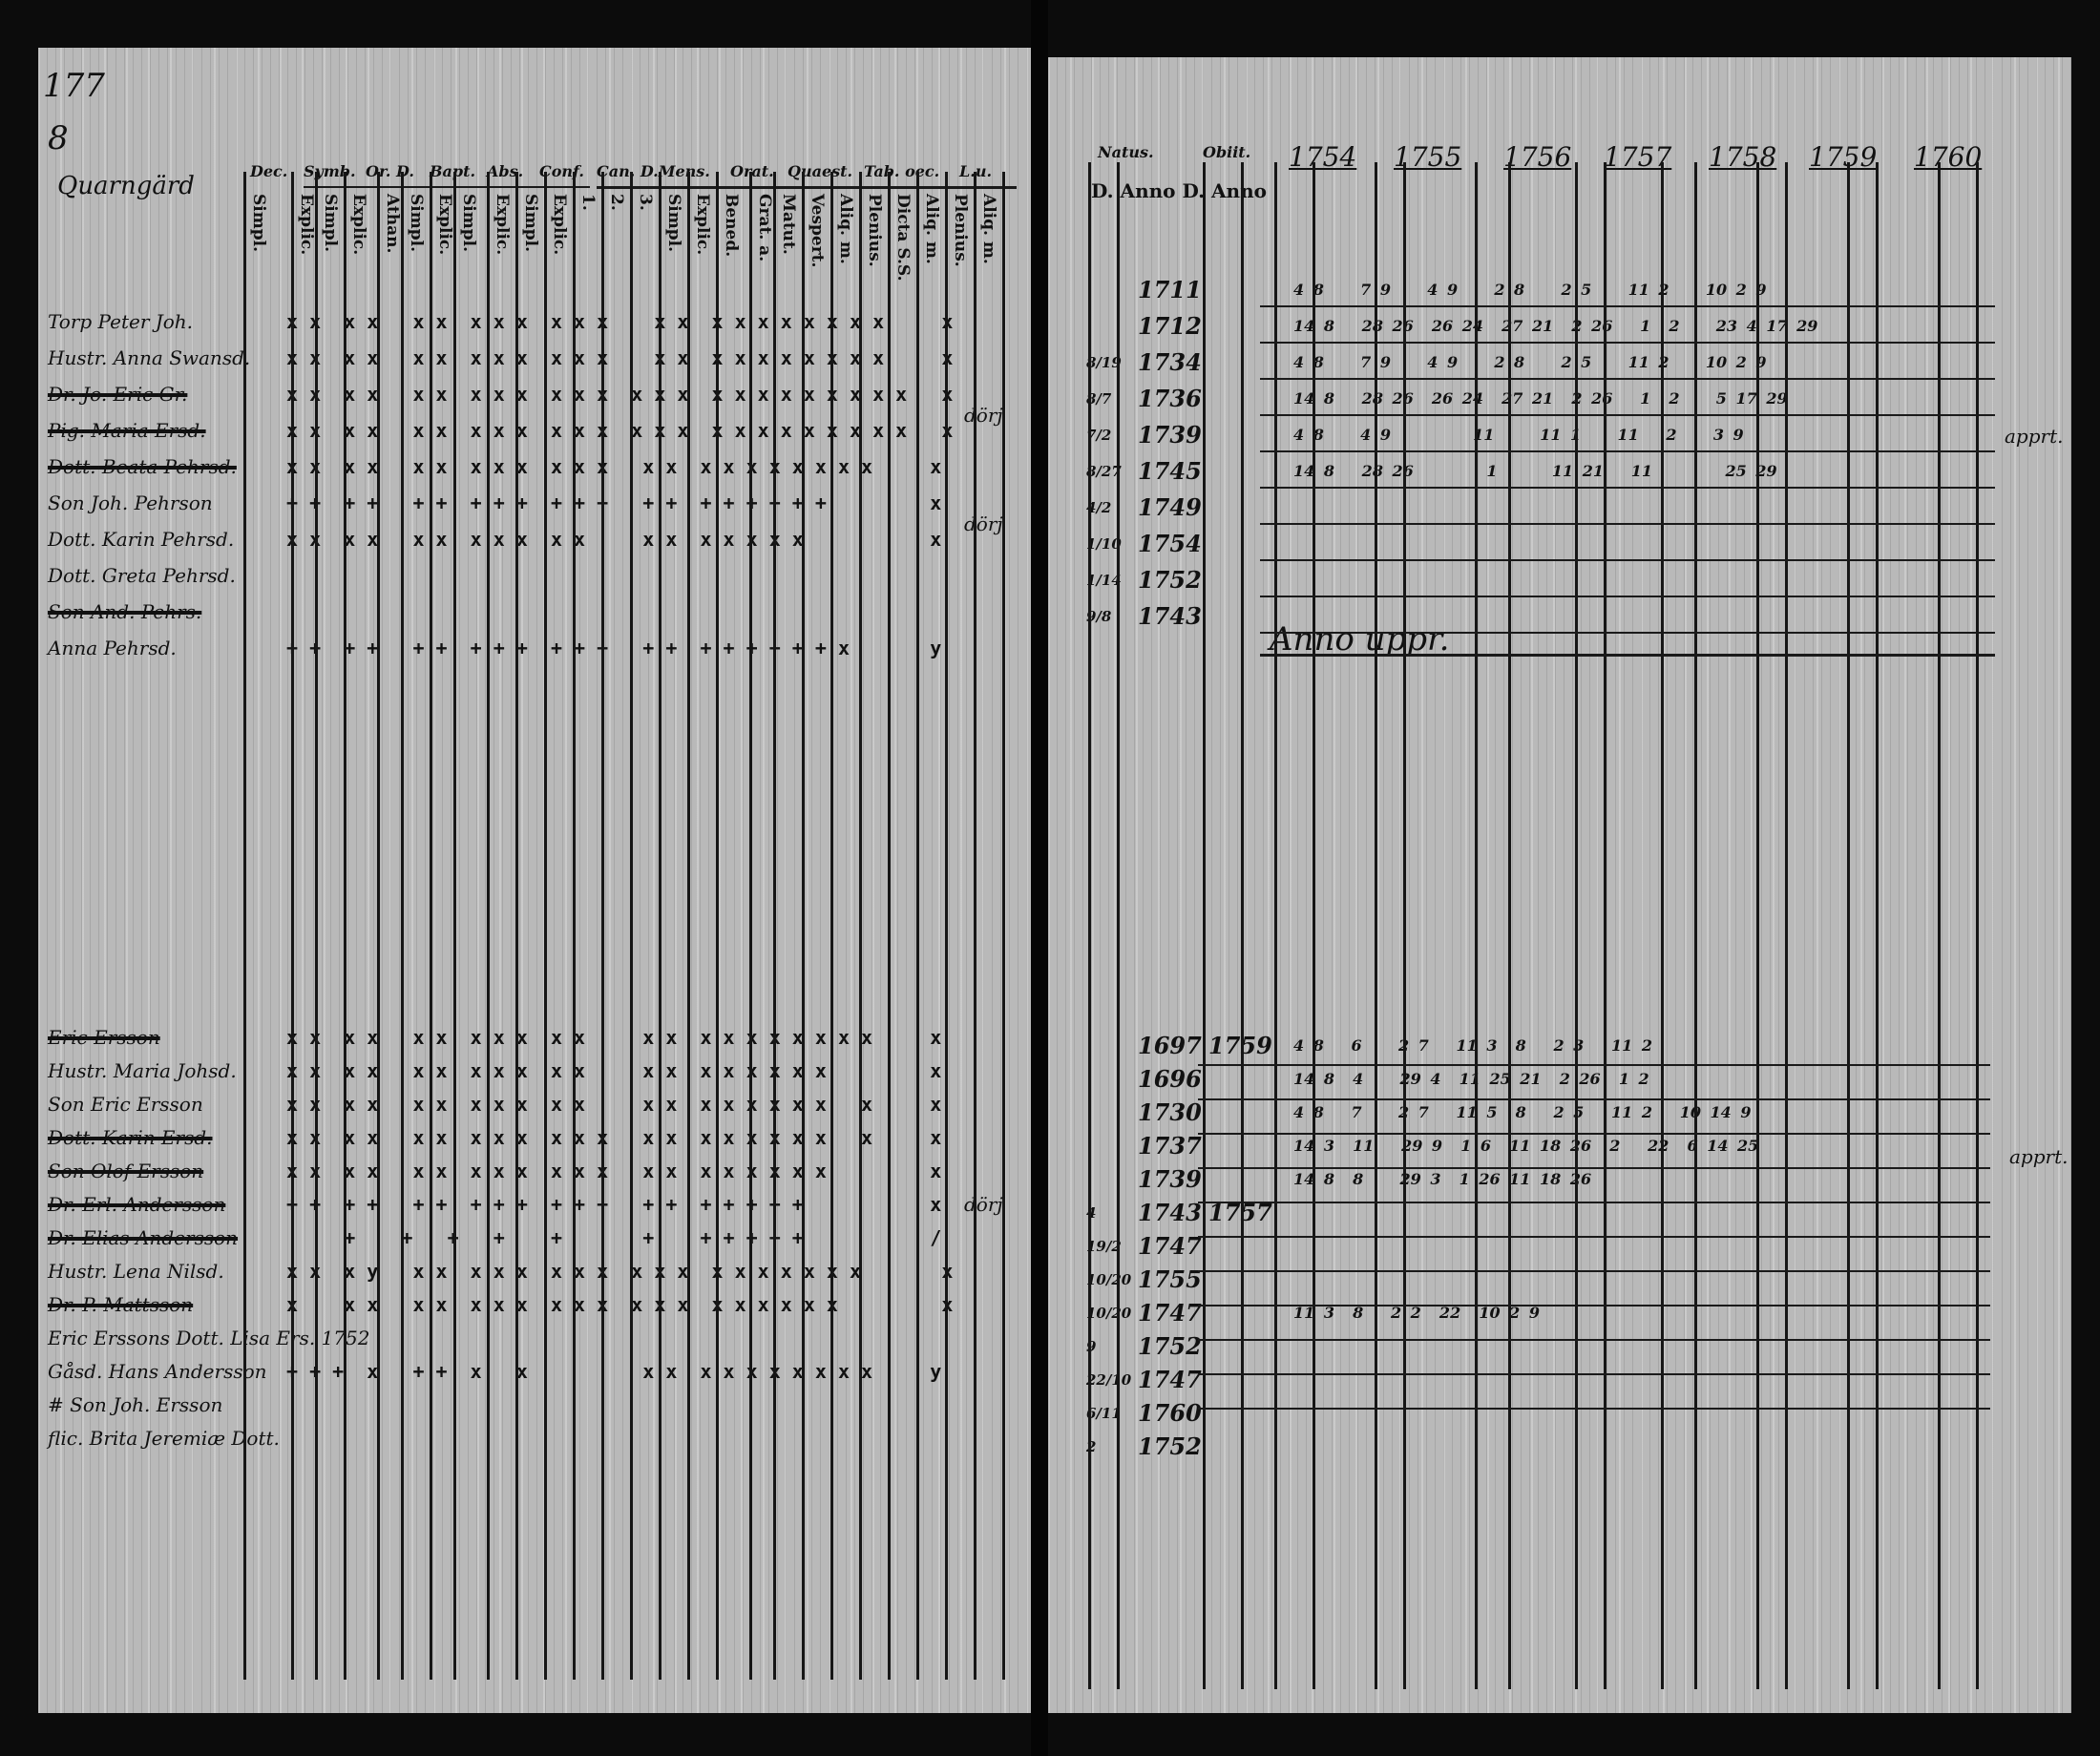 Image resolution: width=2100 pixels, height=1756 pixels. Describe the element at coordinates (975, 171) in the screenshot. I see `column-header: L.u.` at that location.